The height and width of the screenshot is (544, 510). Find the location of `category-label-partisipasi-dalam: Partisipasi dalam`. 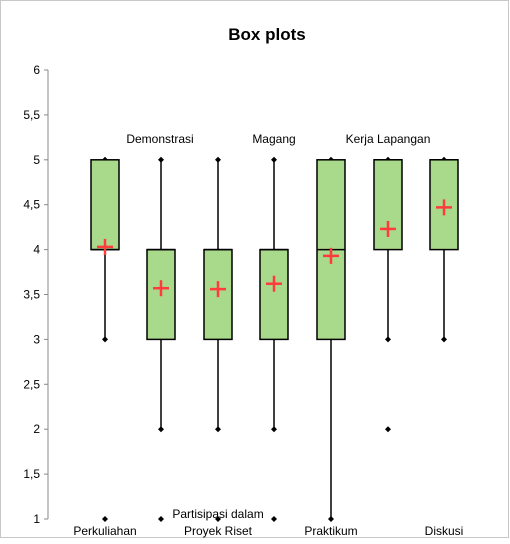

category-label-partisipasi-dalam: Partisipasi dalam is located at coordinates (217, 514).